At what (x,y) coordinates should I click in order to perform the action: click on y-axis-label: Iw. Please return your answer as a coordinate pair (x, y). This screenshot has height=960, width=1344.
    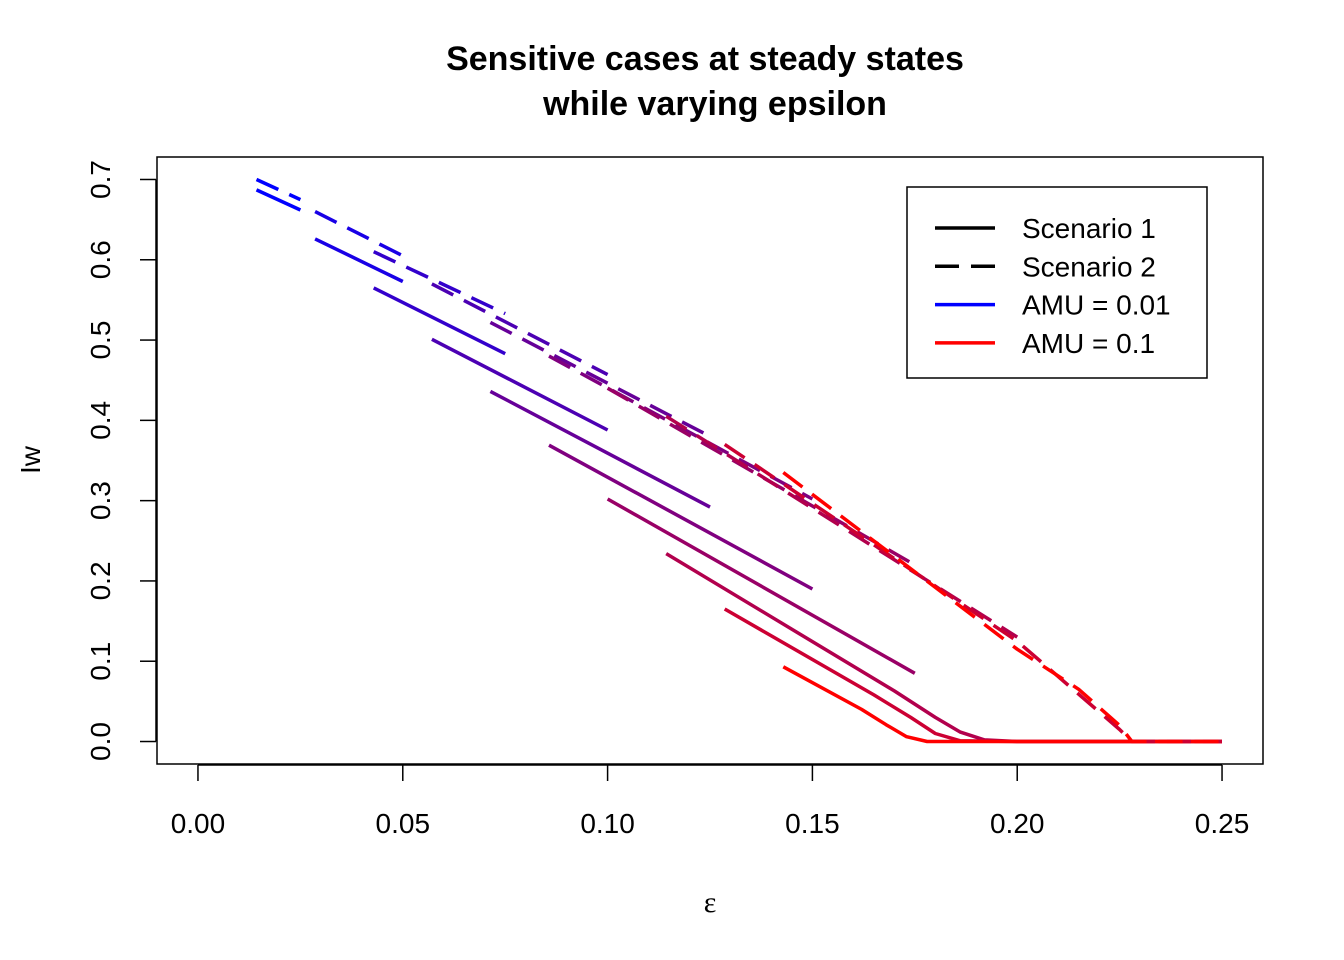
    Looking at the image, I should click on (30, 459).